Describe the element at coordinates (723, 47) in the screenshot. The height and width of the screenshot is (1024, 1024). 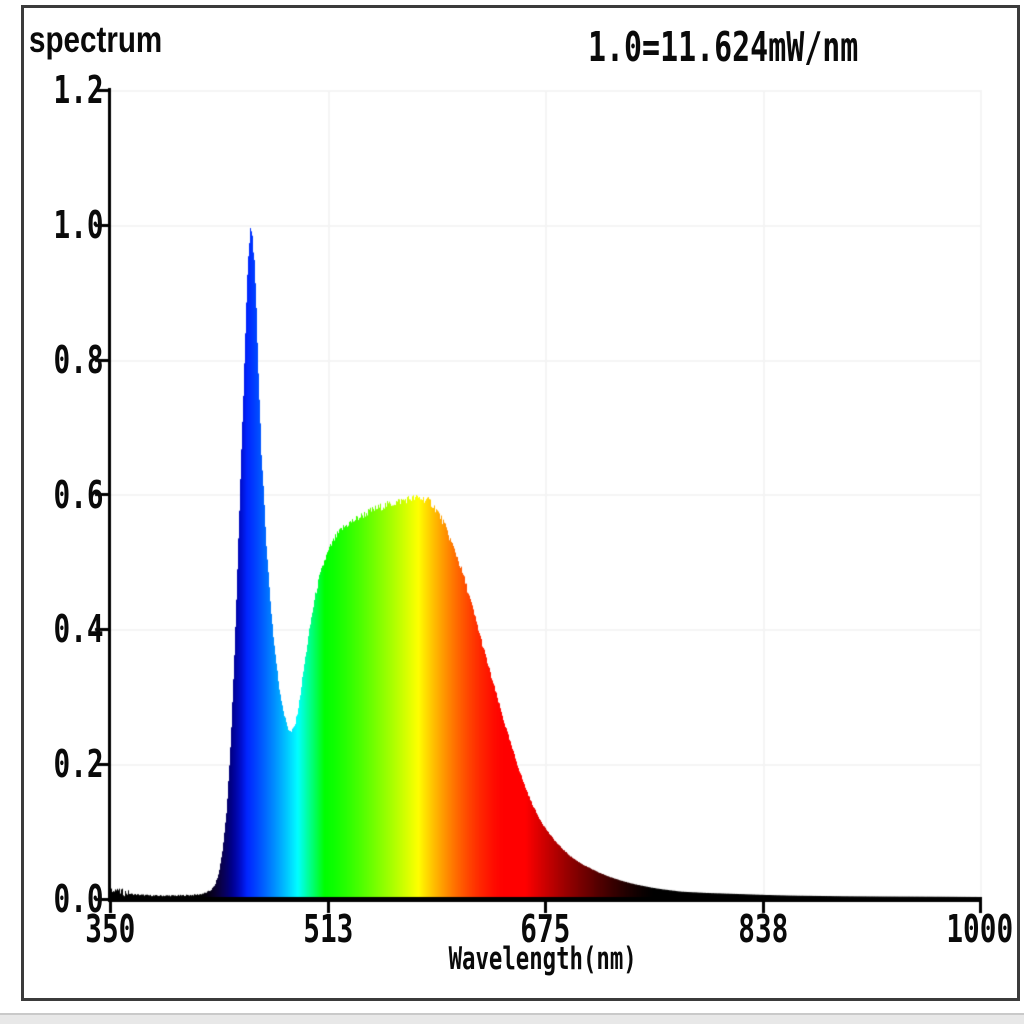
I see `scale-annotation-text: 1.0=11.624mW/nm` at that location.